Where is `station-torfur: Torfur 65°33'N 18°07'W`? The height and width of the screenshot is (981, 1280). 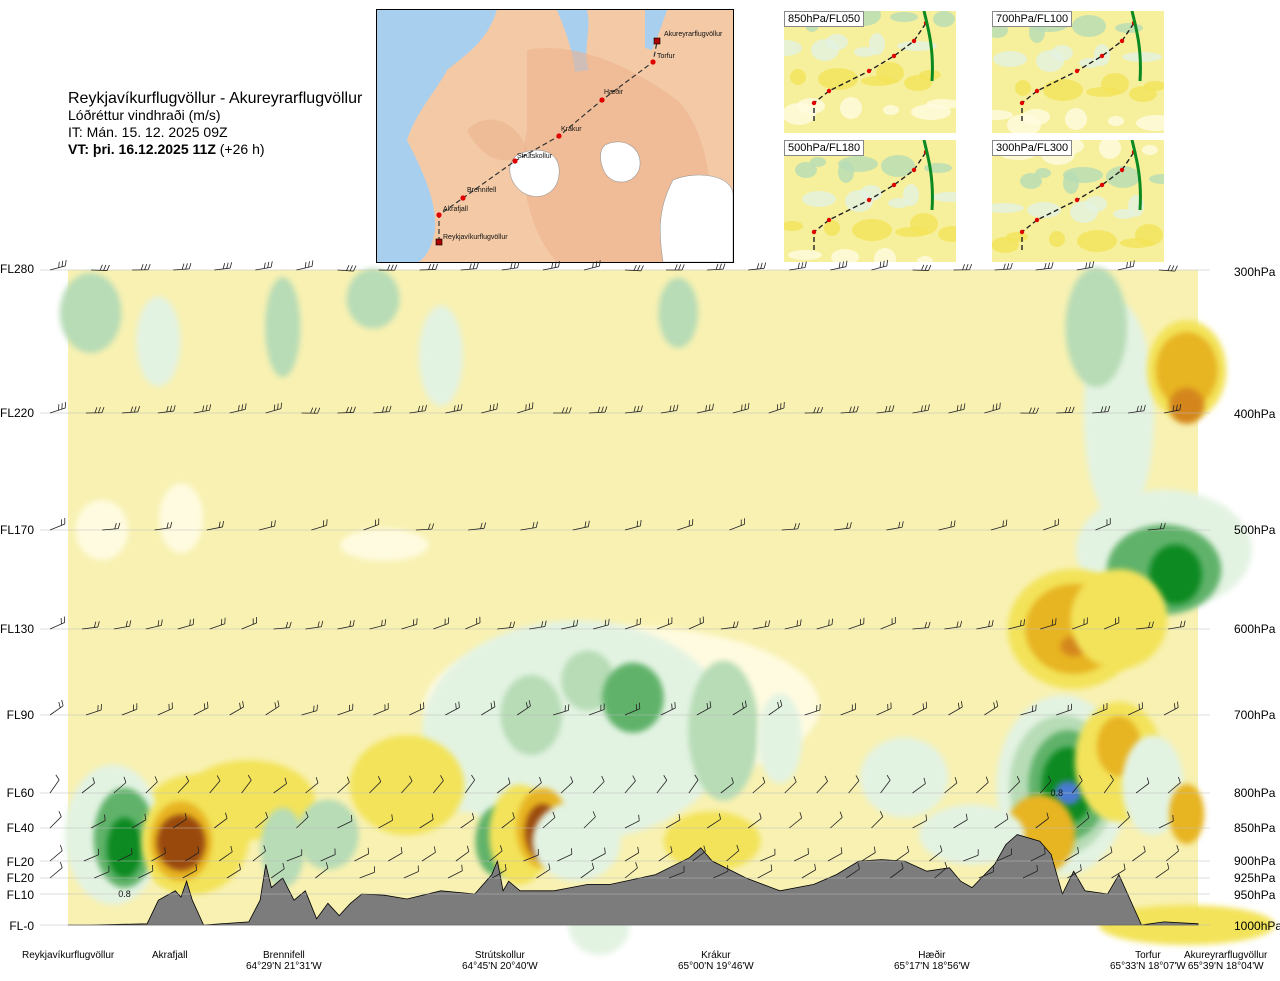 station-torfur: Torfur 65°33'N 18°07'W is located at coordinates (1148, 961).